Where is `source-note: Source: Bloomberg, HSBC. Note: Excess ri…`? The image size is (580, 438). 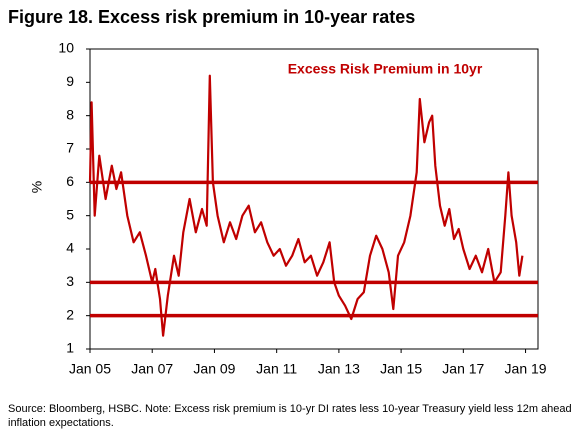
source-note: Source: Bloomberg, HSBC. Note: Excess ri… is located at coordinates (290, 416).